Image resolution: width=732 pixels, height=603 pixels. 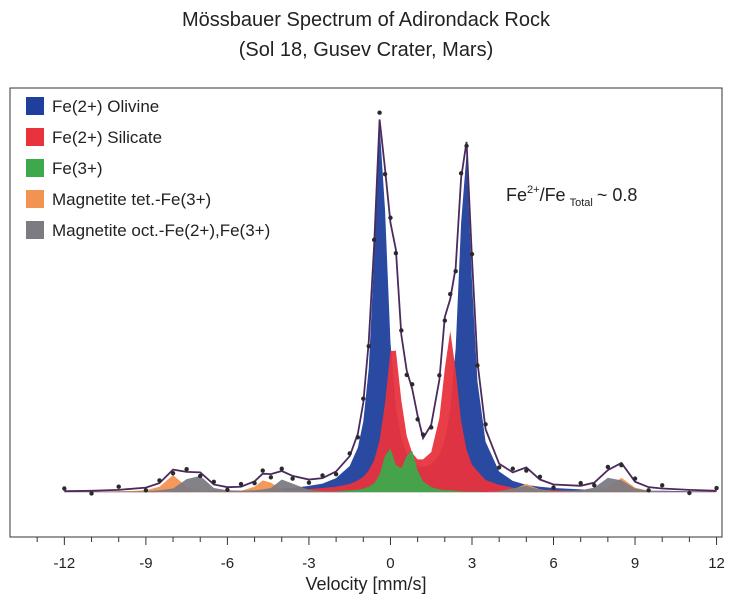 What do you see at coordinates (365, 584) in the screenshot?
I see `x-axis-label: Velocity [mm/s]` at bounding box center [365, 584].